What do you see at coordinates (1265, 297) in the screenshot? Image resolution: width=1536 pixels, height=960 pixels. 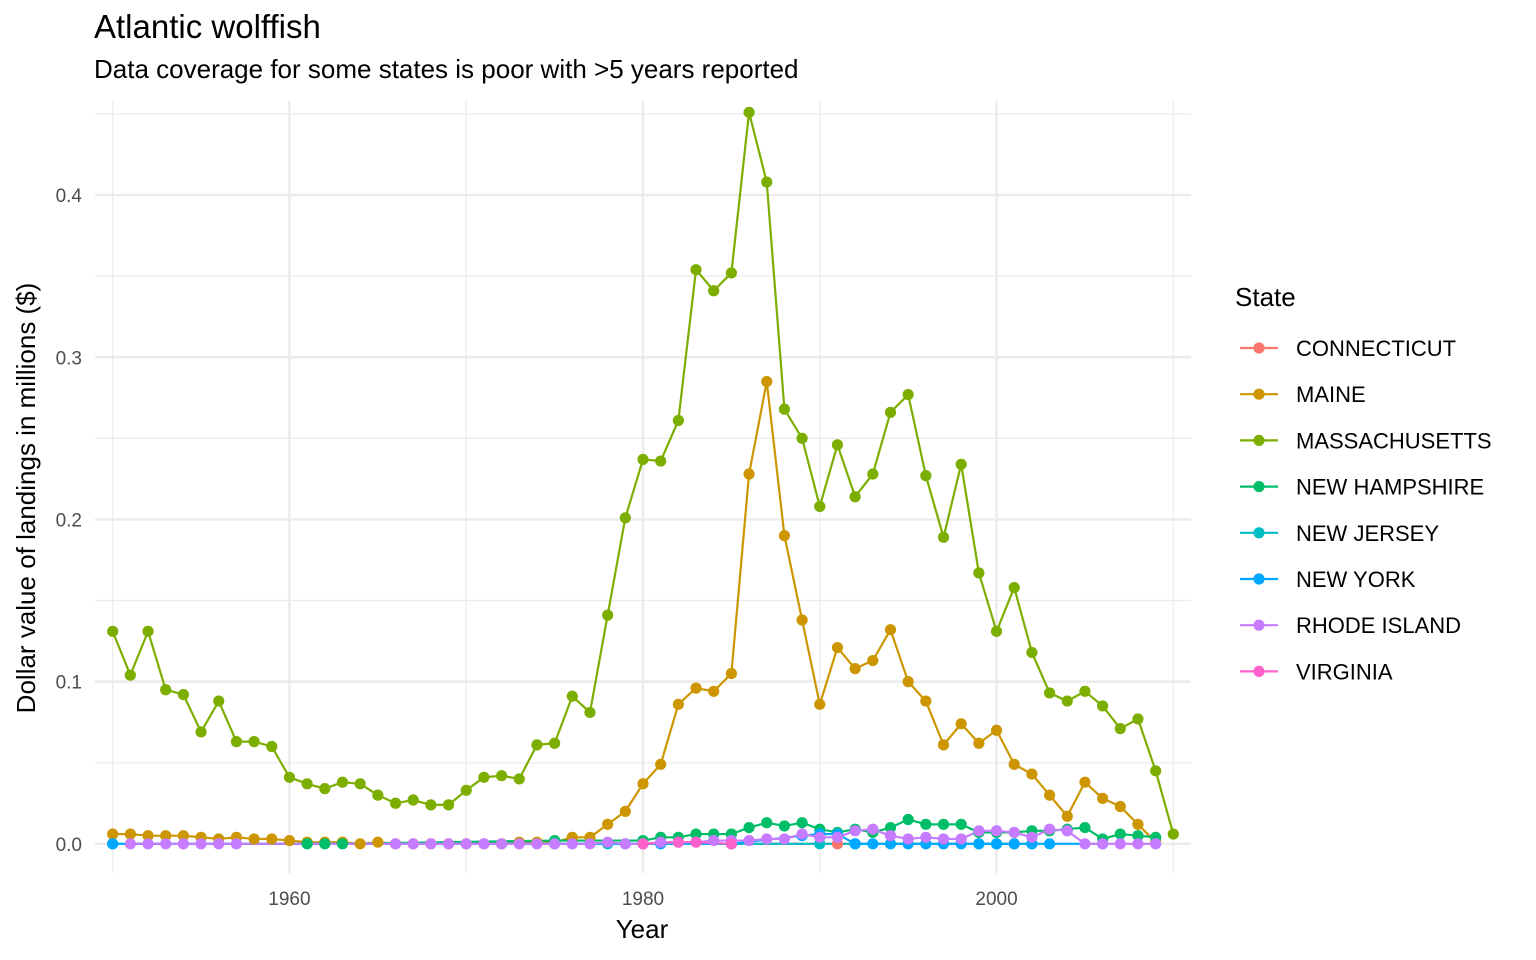 I see `legend-title: State` at bounding box center [1265, 297].